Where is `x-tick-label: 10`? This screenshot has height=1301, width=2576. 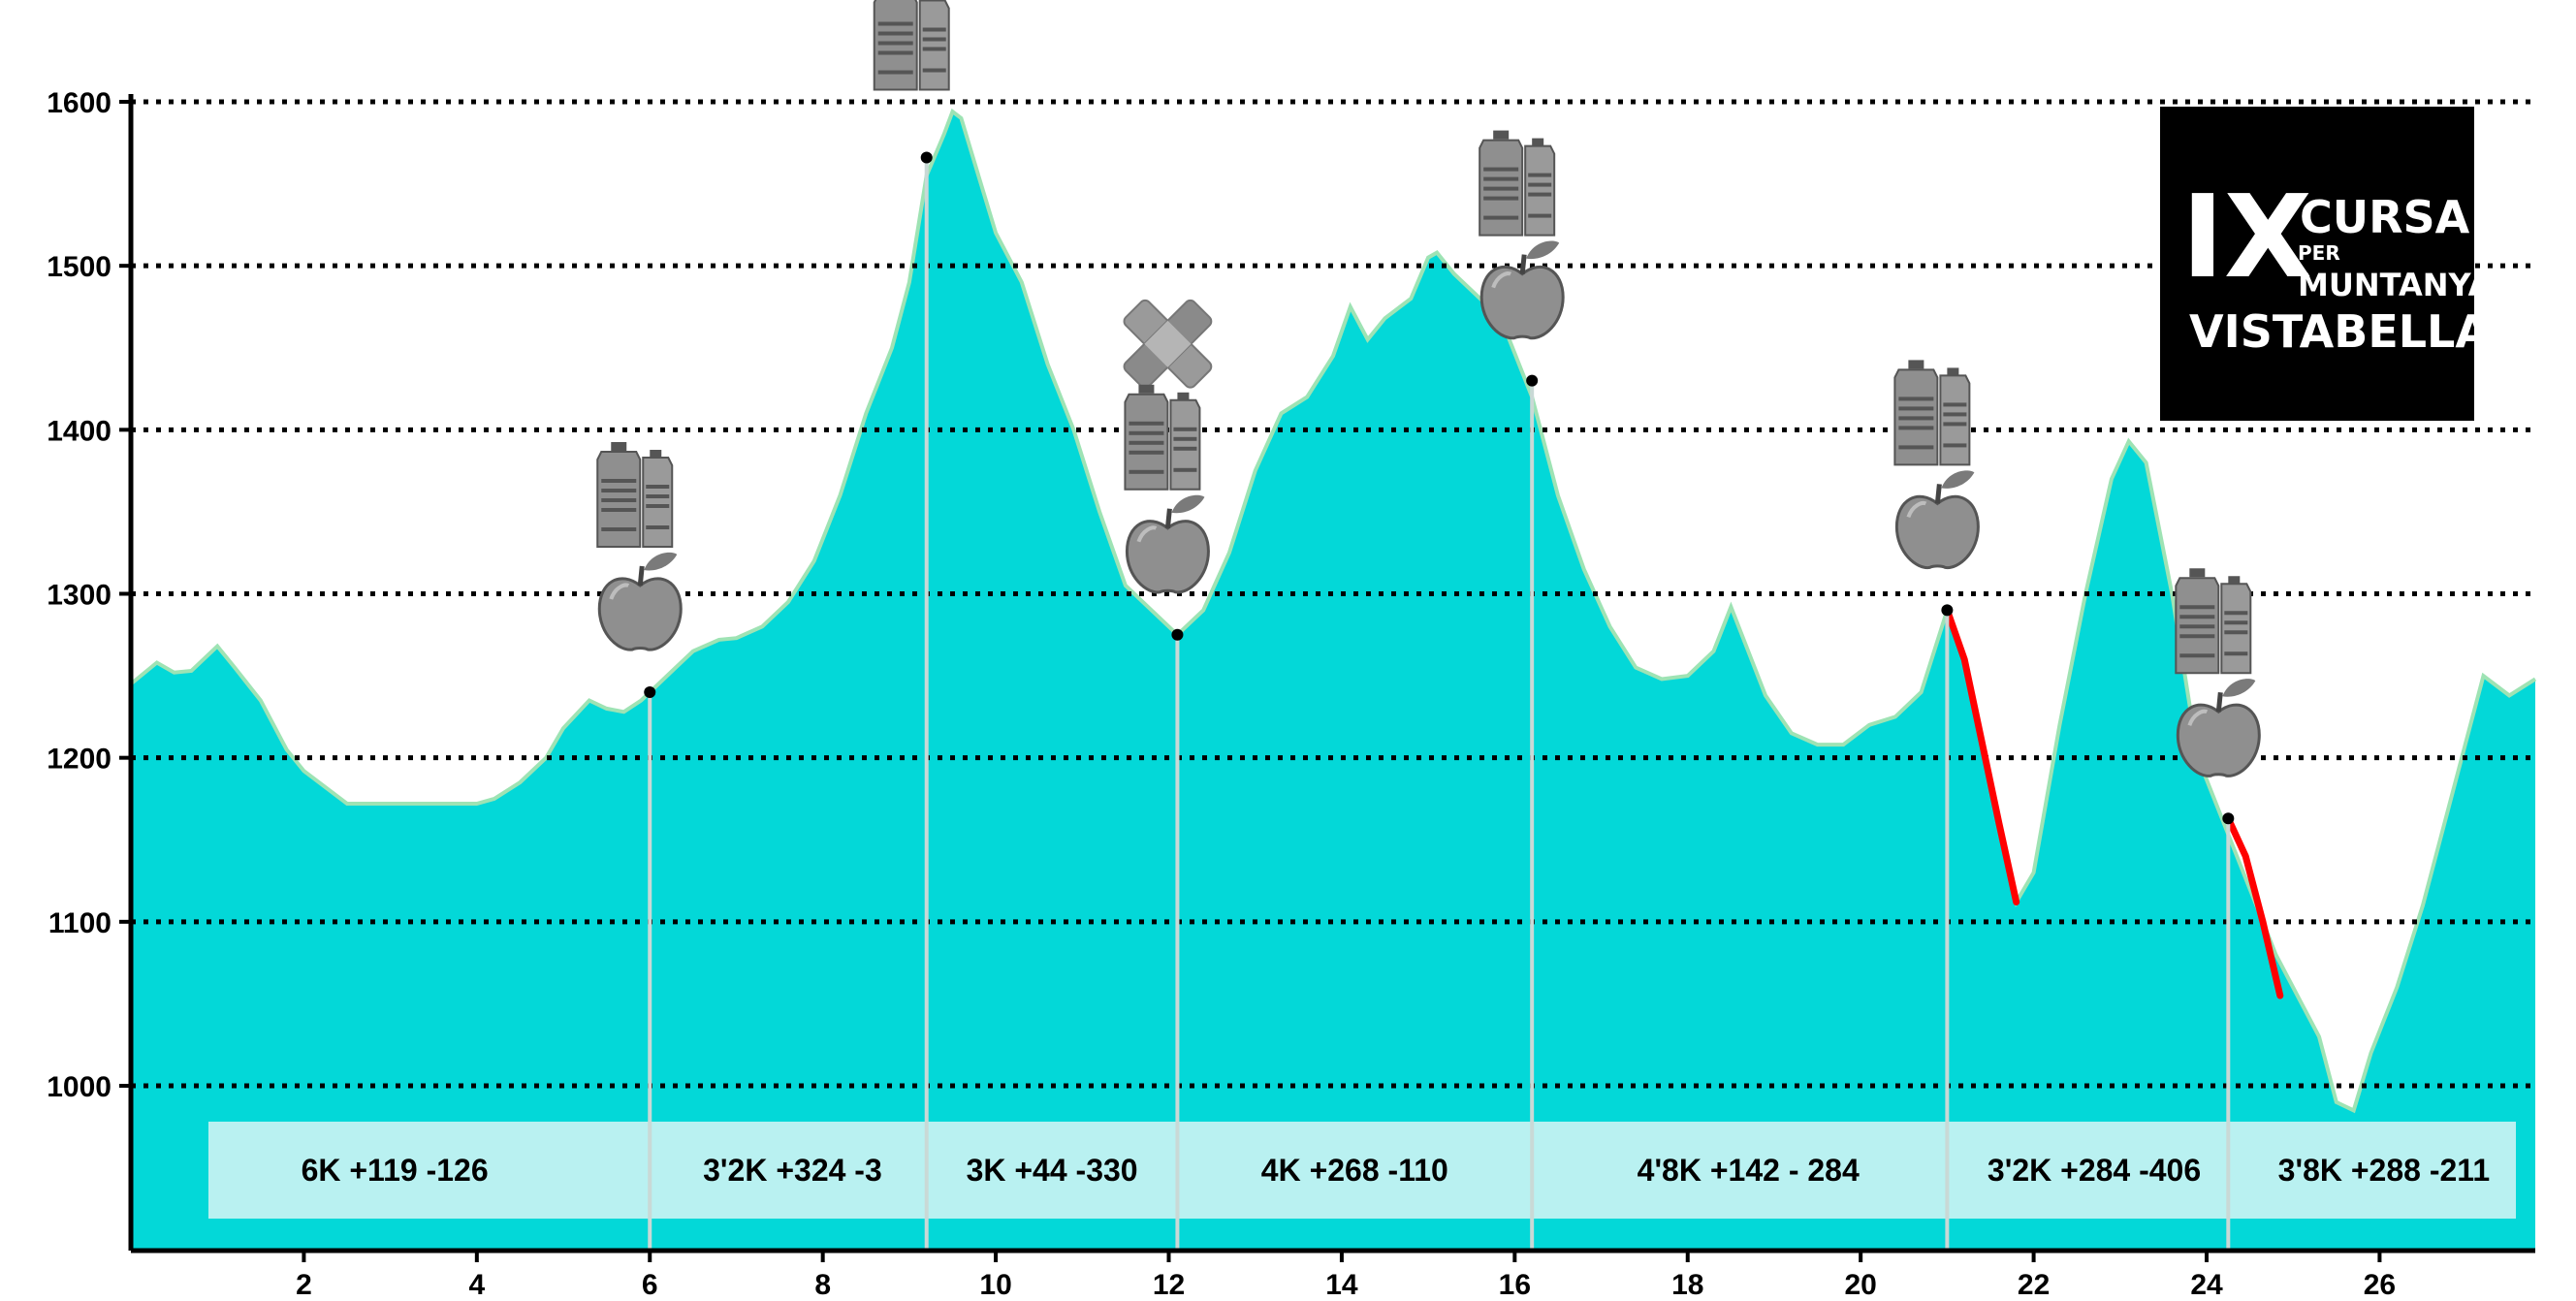
x-tick-label: 10 is located at coordinates (995, 1285).